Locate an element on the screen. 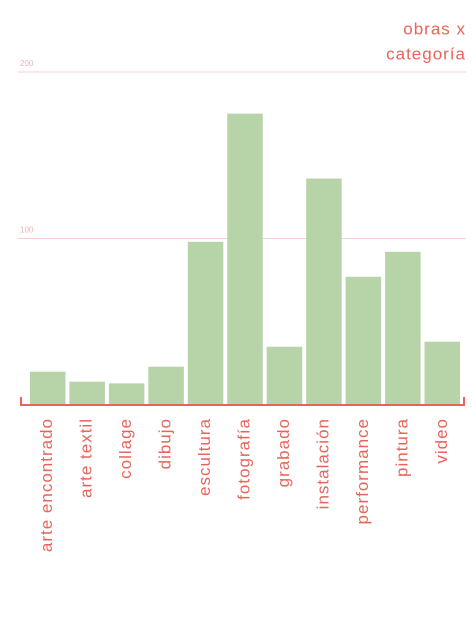 The height and width of the screenshot is (626, 472). x-tick-label: video is located at coordinates (441, 441).